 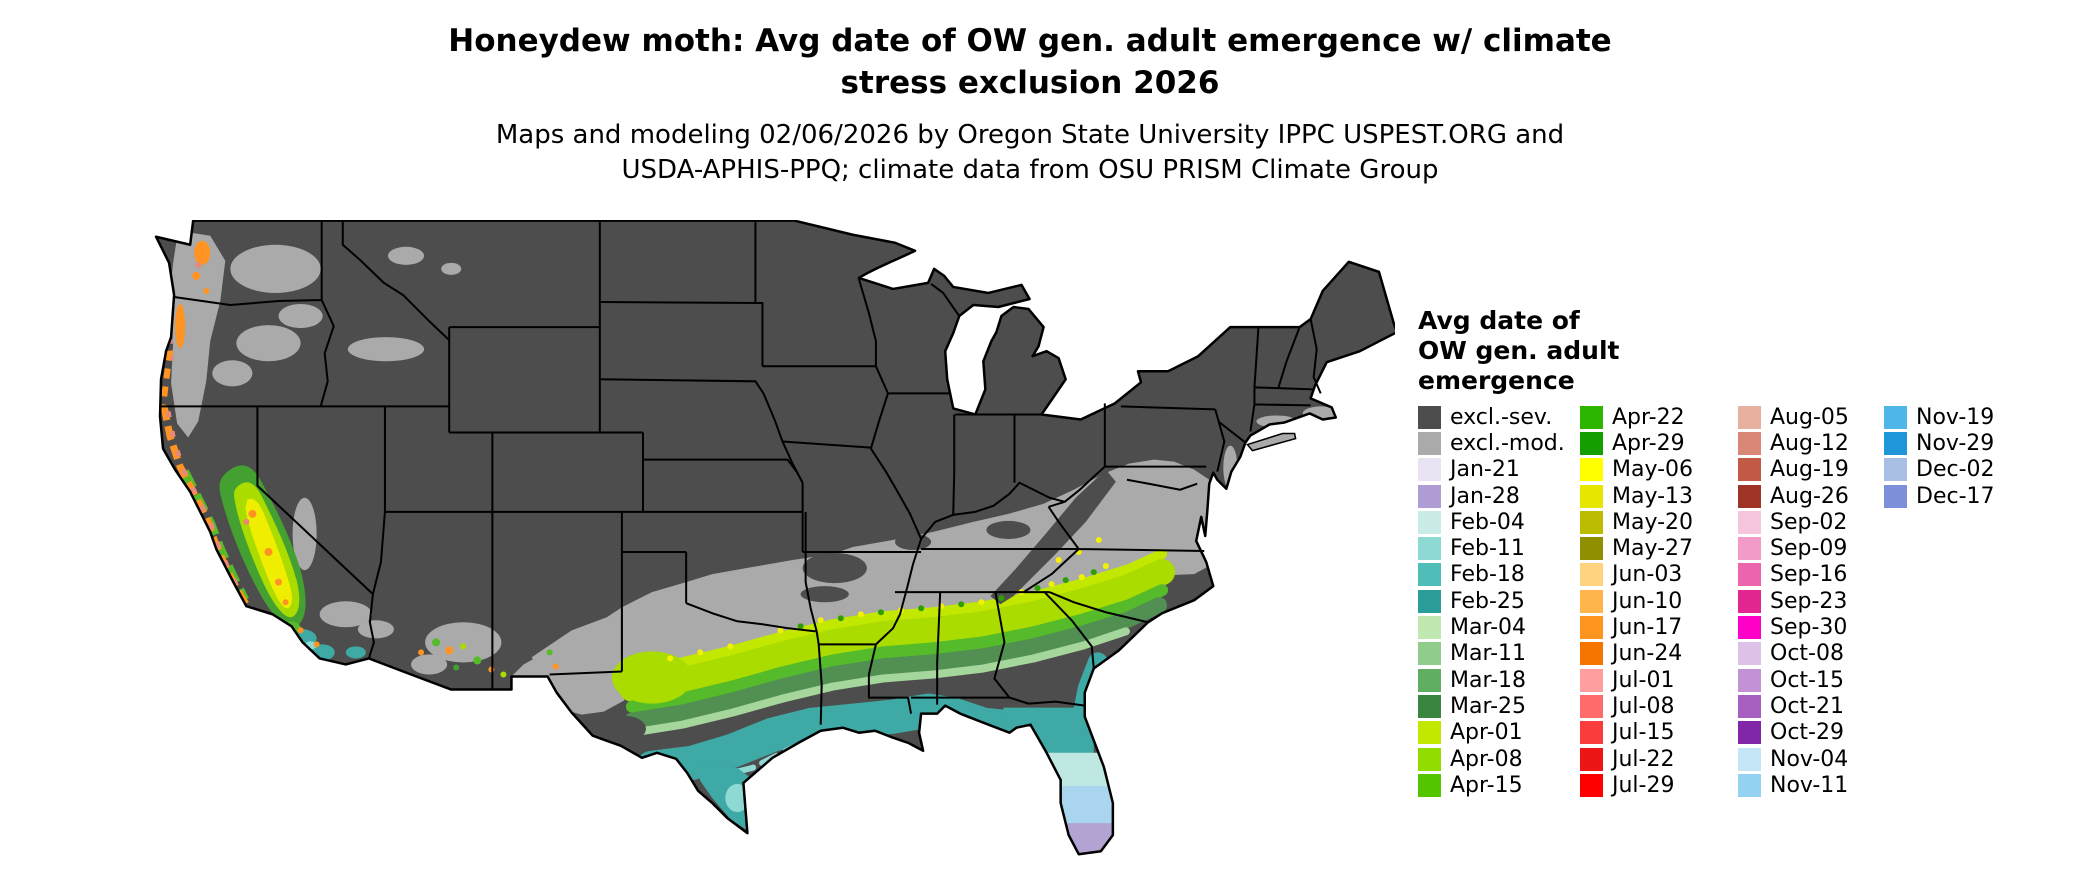 What do you see at coordinates (1659, 496) in the screenshot?
I see `legend-entry: May-13` at bounding box center [1659, 496].